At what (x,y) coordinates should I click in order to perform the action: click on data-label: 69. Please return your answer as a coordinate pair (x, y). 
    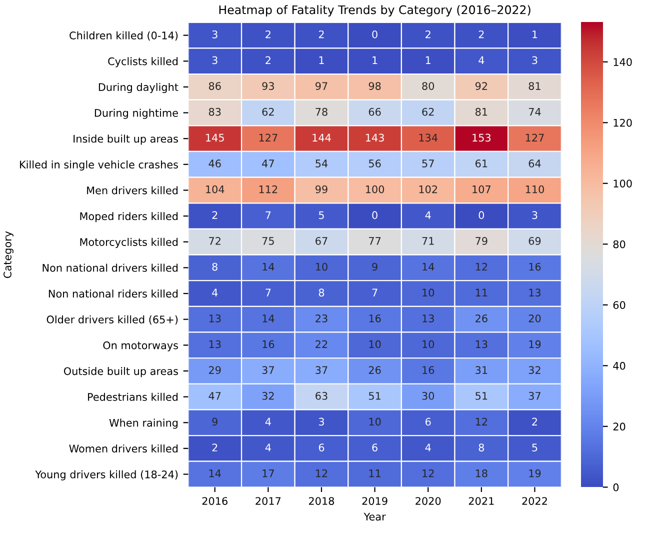
    Looking at the image, I should click on (534, 241).